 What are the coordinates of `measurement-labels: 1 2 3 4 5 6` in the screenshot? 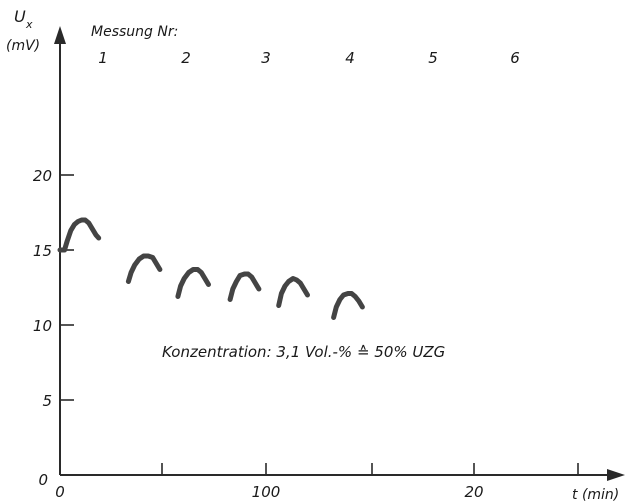 It's located at (309, 58).